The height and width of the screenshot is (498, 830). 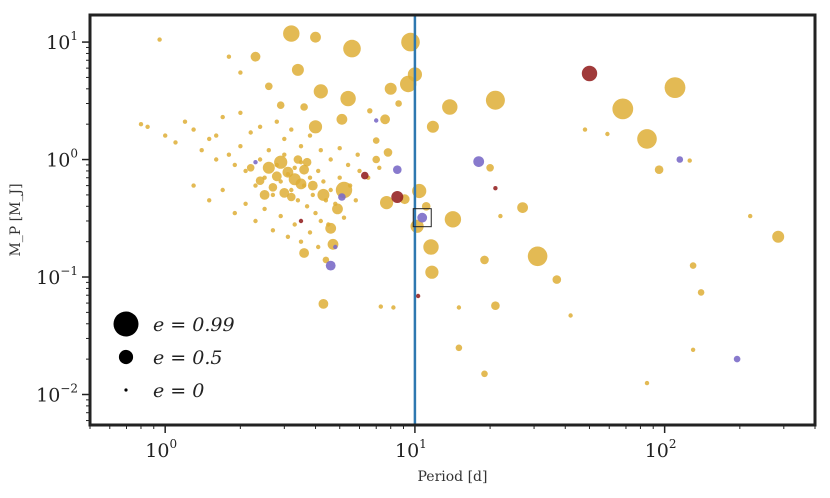 I want to click on x-tick-label: 10⁰, so click(x=161, y=449).